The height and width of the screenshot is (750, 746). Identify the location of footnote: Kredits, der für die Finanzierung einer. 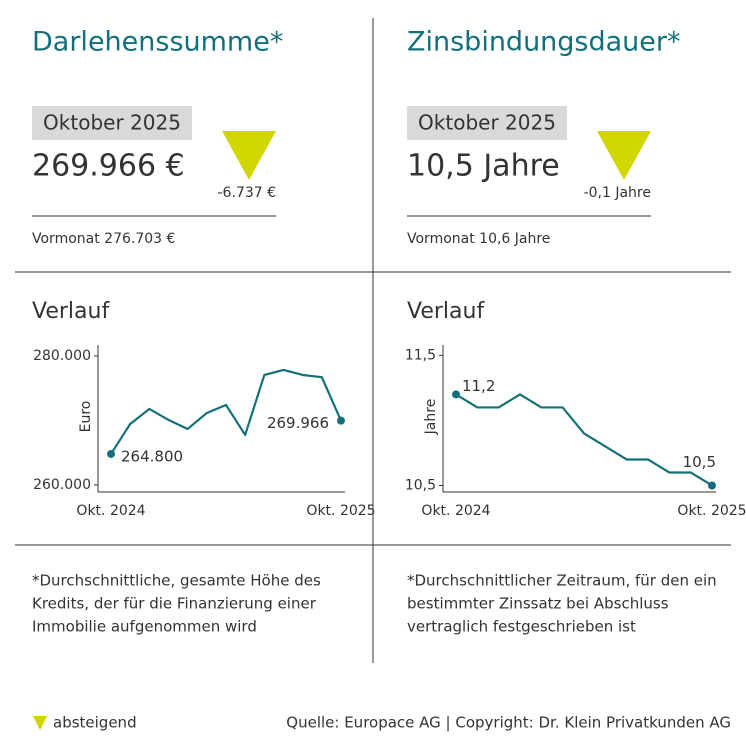
(174, 604).